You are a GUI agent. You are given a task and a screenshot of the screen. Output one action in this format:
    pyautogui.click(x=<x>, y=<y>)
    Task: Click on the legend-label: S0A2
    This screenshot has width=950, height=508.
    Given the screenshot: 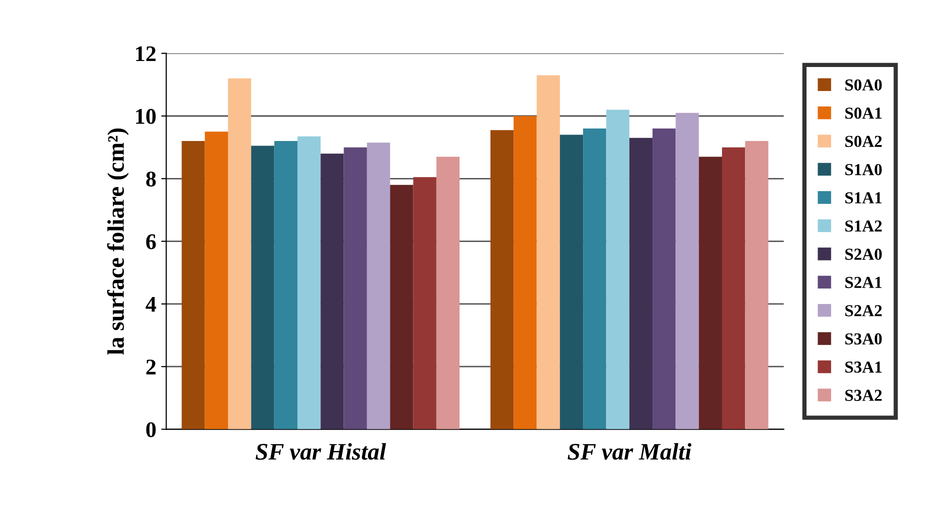 What is the action you would take?
    pyautogui.click(x=863, y=142)
    